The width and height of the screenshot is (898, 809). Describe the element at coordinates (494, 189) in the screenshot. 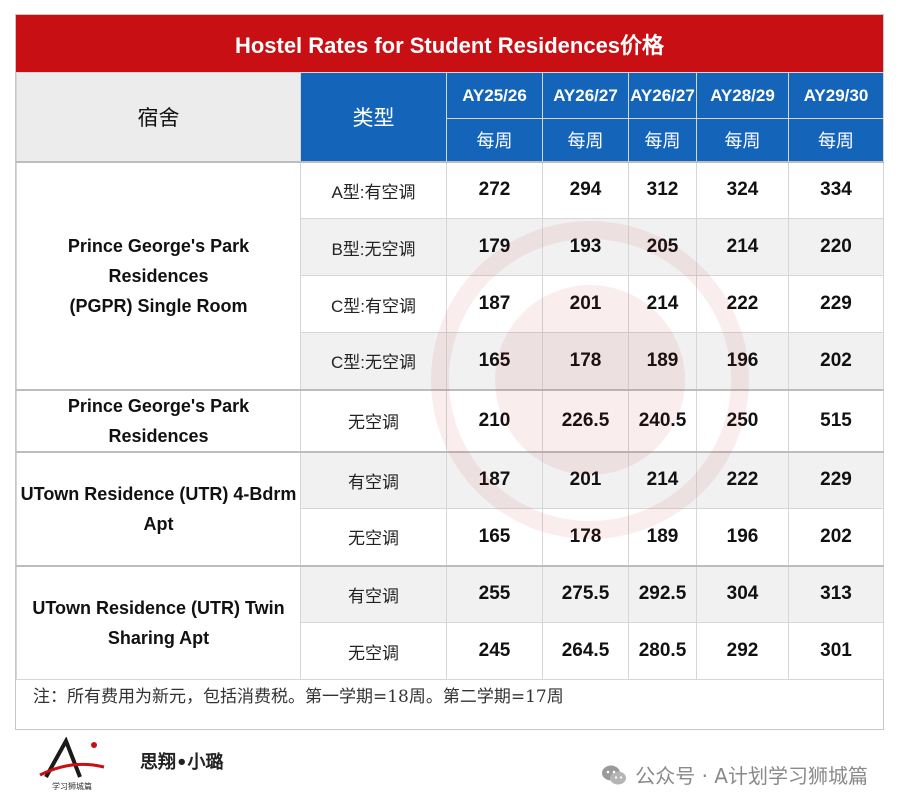

I see `rate-cell: 272` at that location.